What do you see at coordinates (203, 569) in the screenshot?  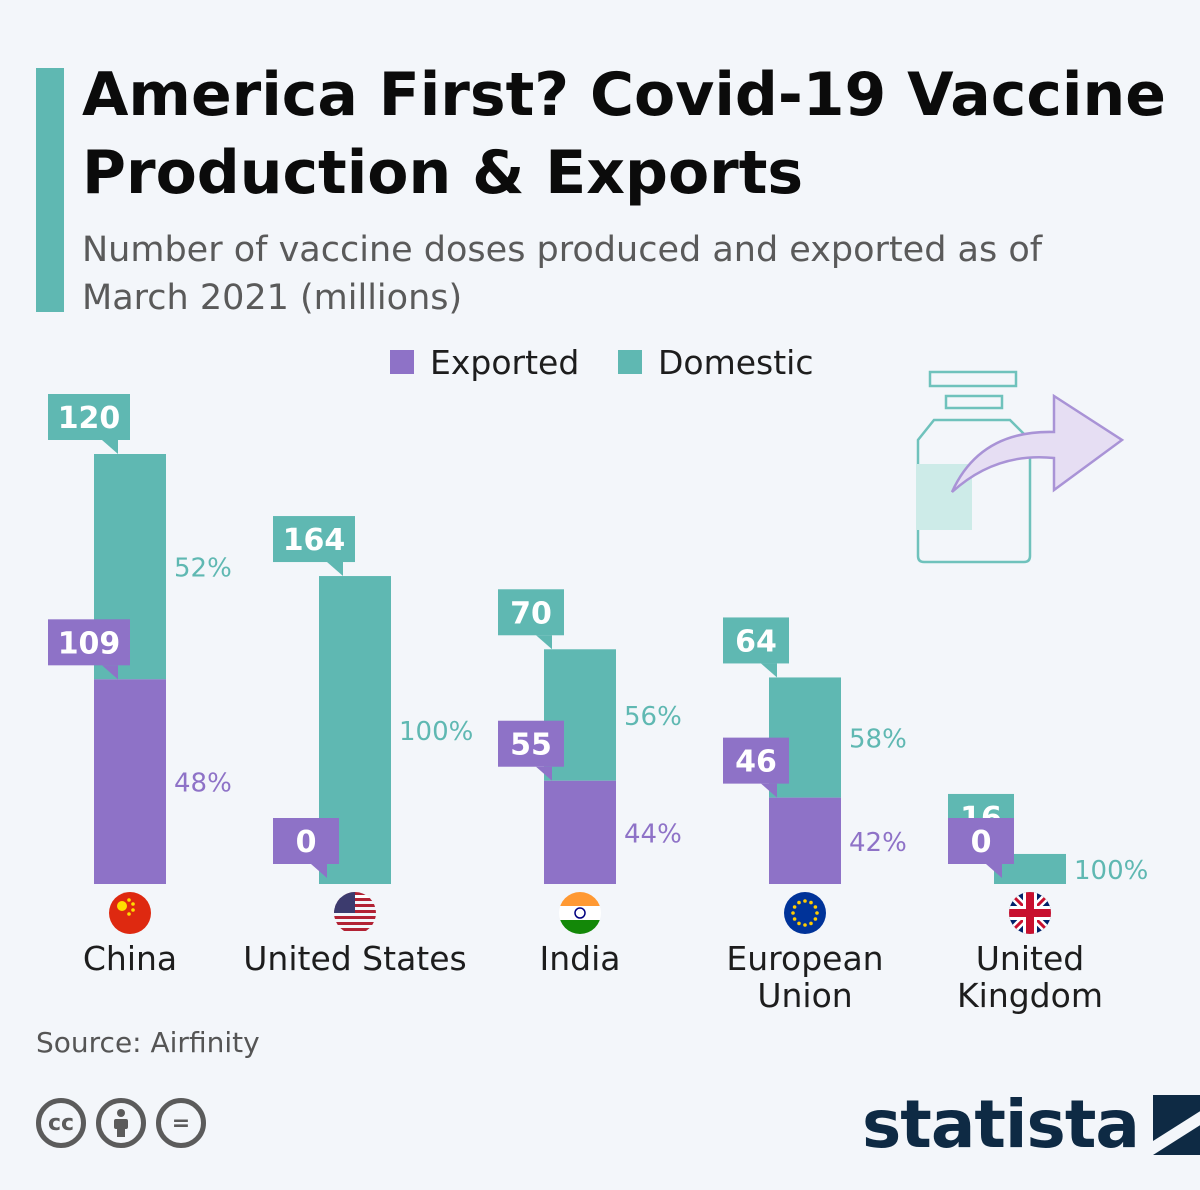 I see `share-label-domestic-china: 52%` at bounding box center [203, 569].